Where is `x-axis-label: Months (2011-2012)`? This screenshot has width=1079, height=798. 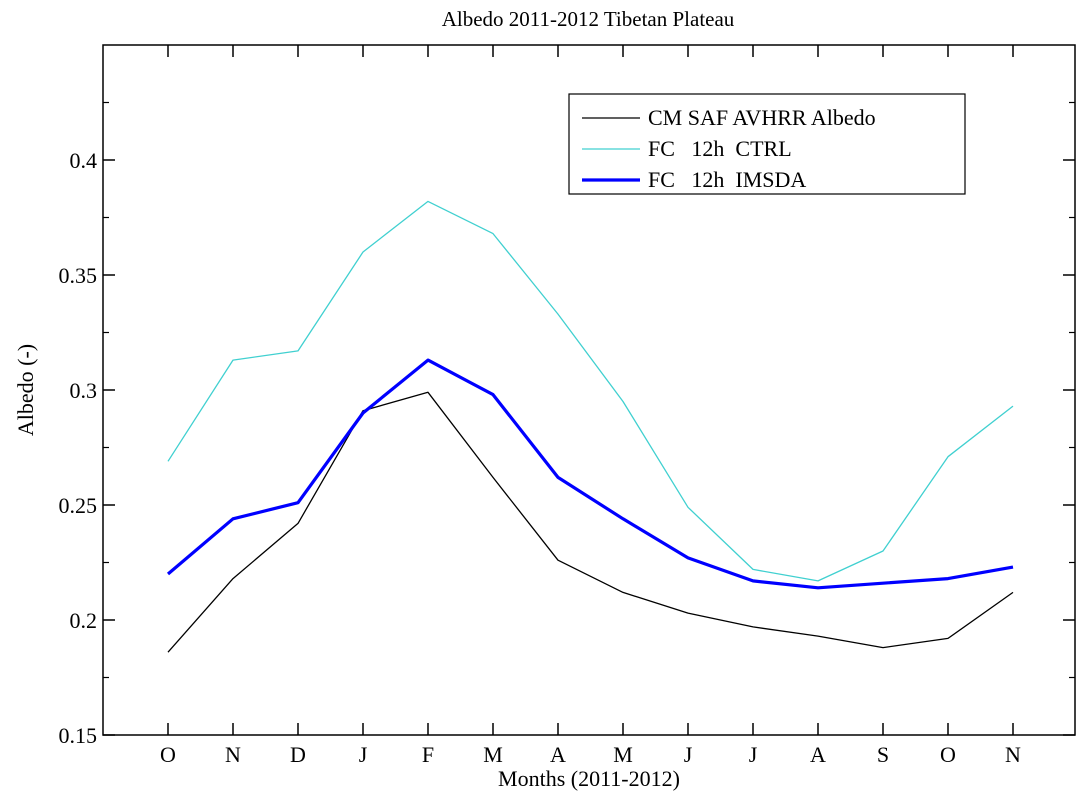 x-axis-label: Months (2011-2012) is located at coordinates (589, 778).